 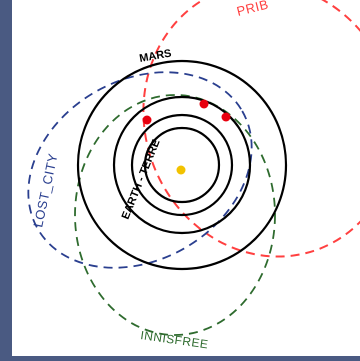 What do you see at coordinates (155, 56) in the screenshot?
I see `mars-label: MARS` at bounding box center [155, 56].